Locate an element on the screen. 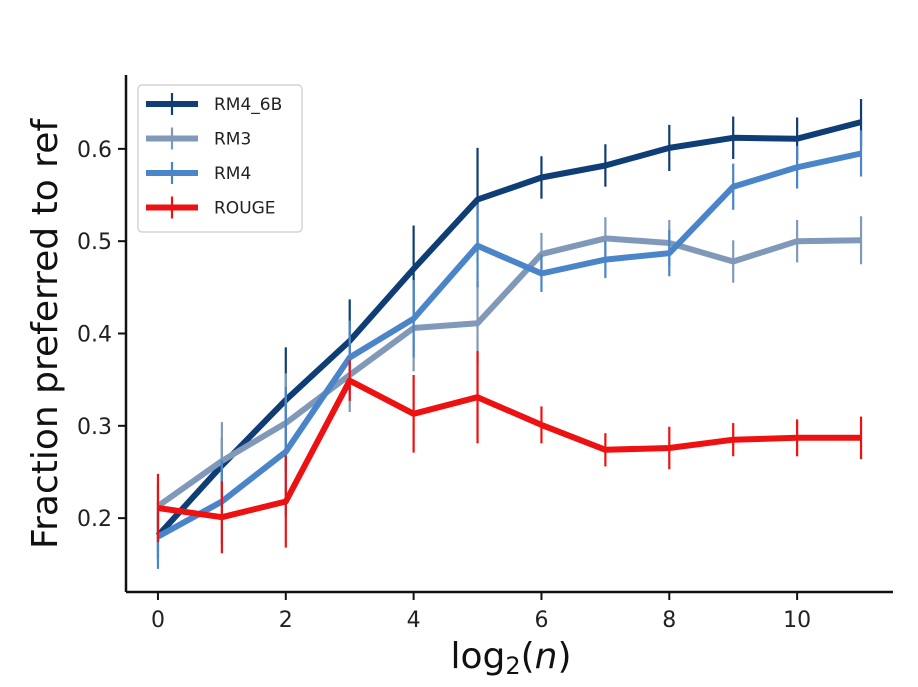 The height and width of the screenshot is (687, 918). legend-item-rm3: RM3 is located at coordinates (198, 138).